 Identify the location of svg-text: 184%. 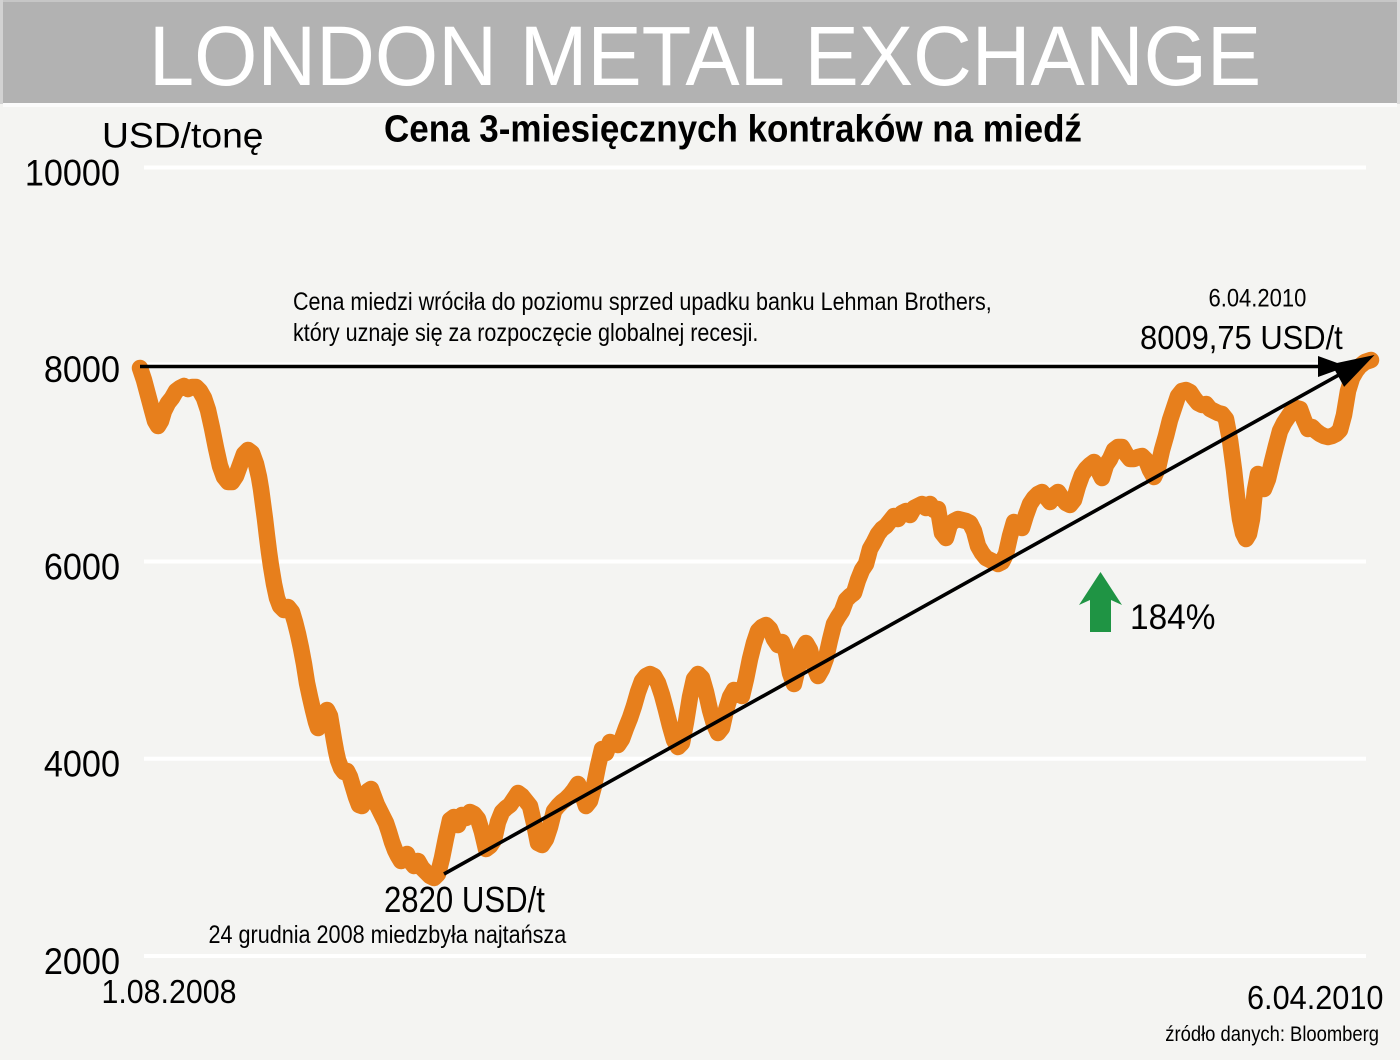
(1172, 617).